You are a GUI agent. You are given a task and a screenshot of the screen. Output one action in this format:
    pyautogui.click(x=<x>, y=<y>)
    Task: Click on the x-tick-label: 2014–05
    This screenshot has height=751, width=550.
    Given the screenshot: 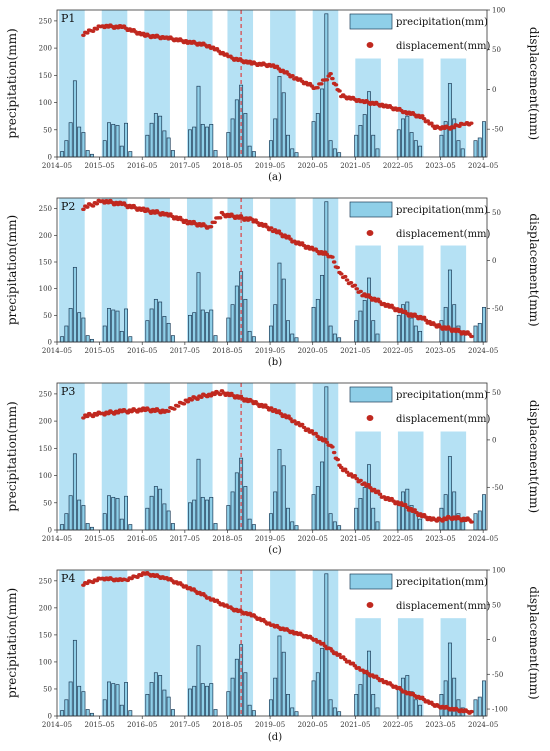 What is the action you would take?
    pyautogui.click(x=57, y=725)
    